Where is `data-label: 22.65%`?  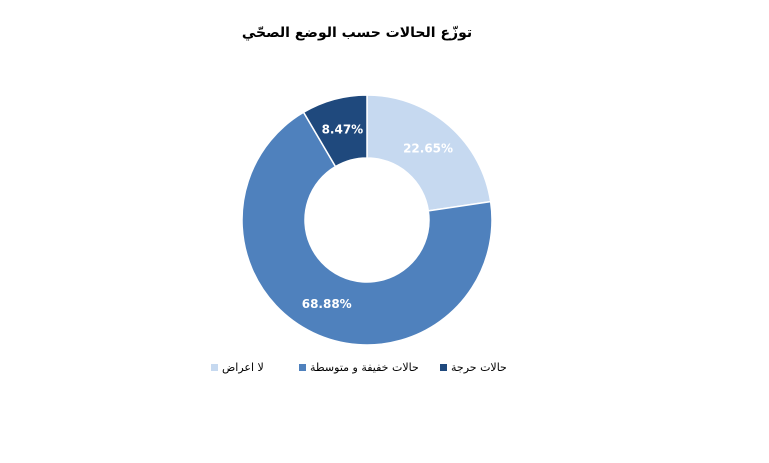 data-label: 22.65% is located at coordinates (428, 149).